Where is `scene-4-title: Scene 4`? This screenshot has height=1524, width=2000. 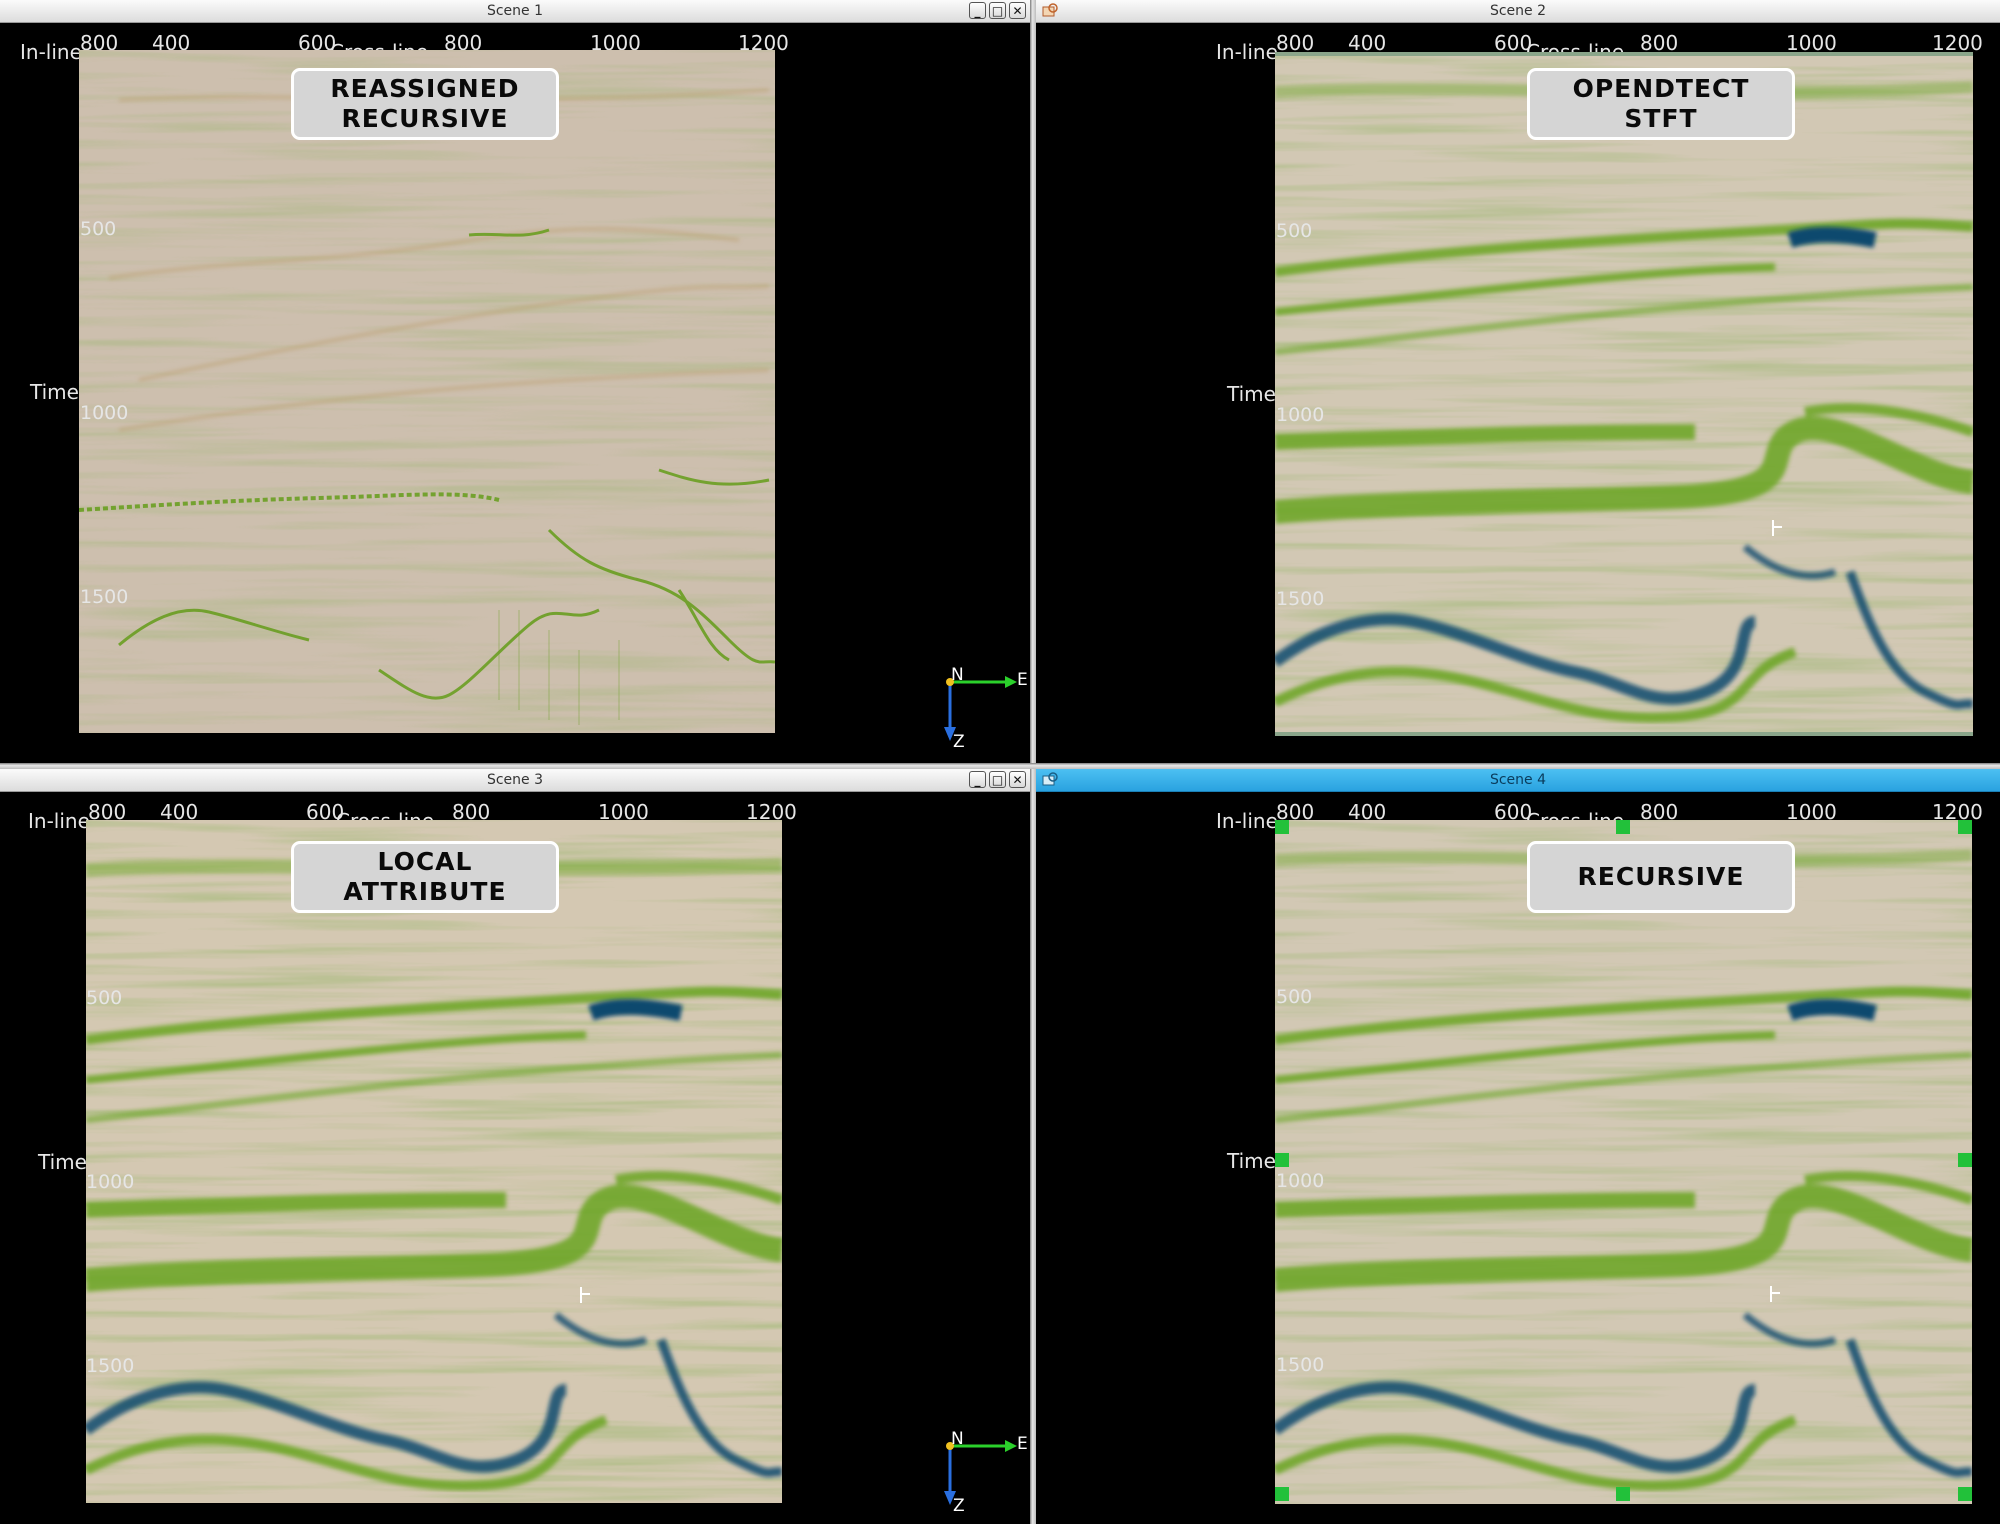 scene-4-title: Scene 4 is located at coordinates (1518, 780).